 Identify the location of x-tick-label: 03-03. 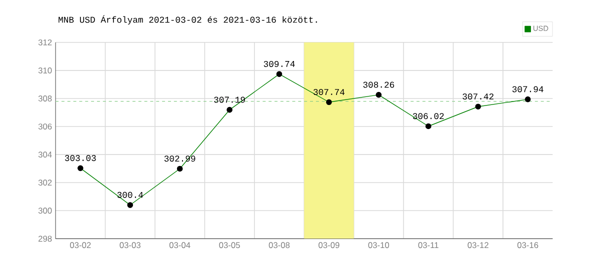
(130, 245).